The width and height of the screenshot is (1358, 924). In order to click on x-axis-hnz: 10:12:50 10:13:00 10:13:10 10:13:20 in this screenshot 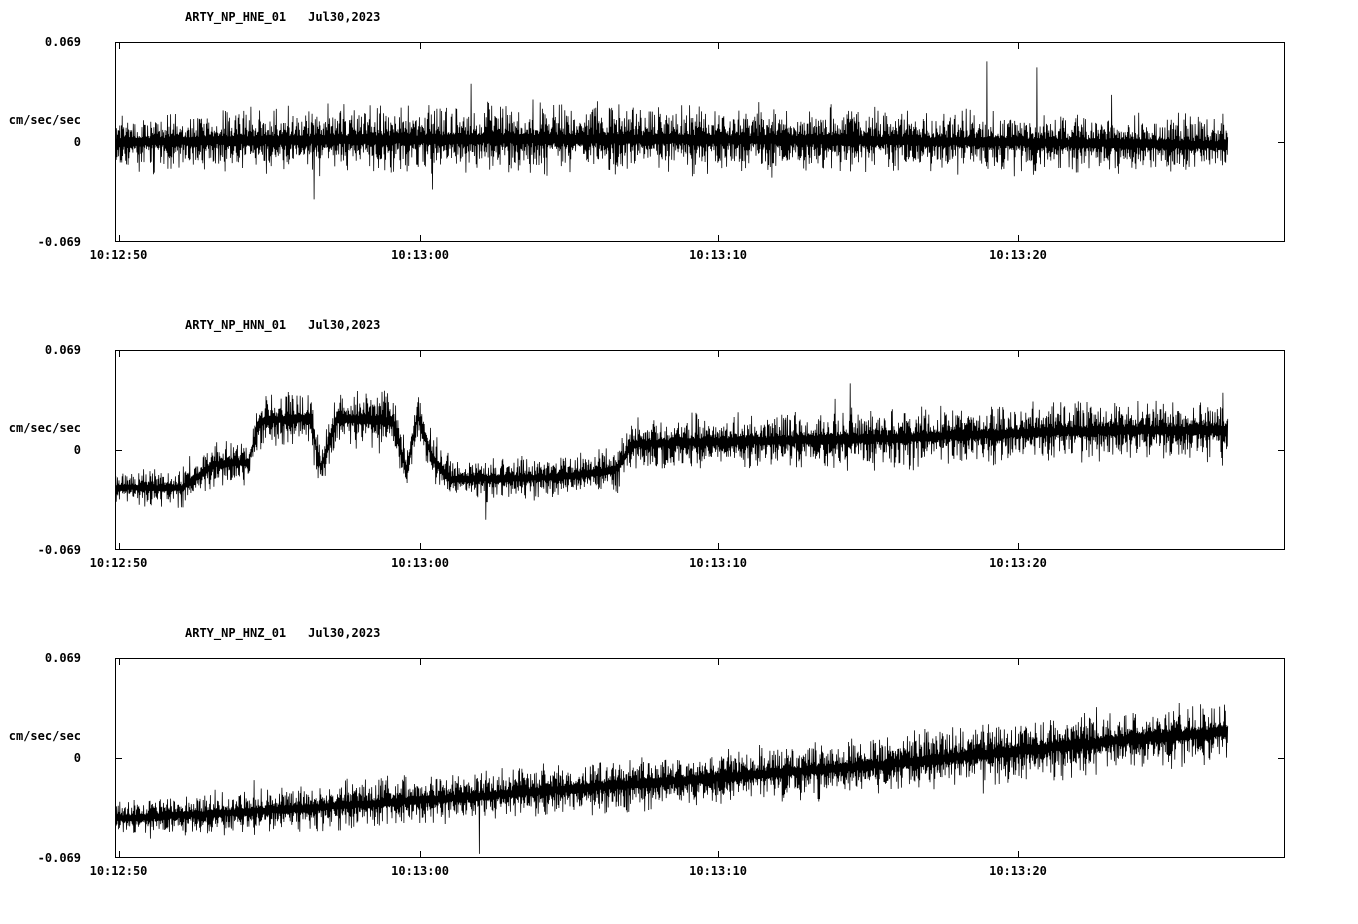, I will do `click(687, 872)`.